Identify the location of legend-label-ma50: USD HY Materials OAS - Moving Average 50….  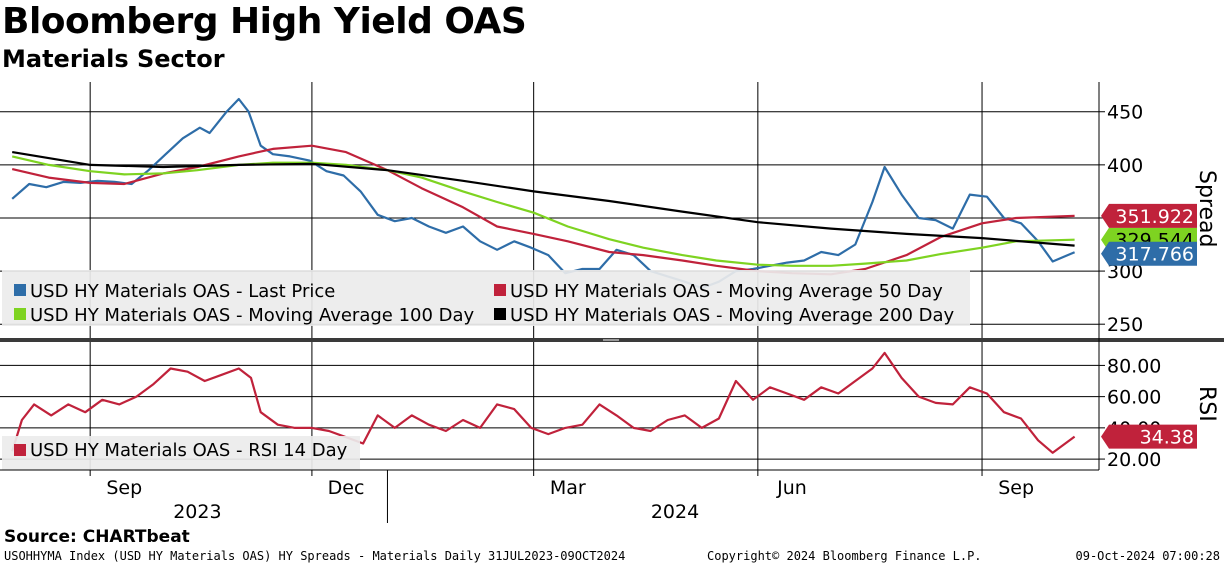
(726, 291).